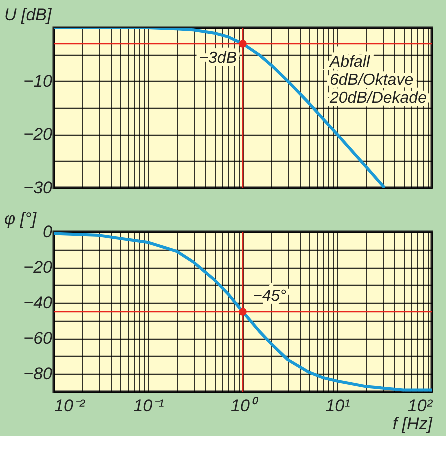  I want to click on x-tick-label: 10⁻¹, so click(149, 406).